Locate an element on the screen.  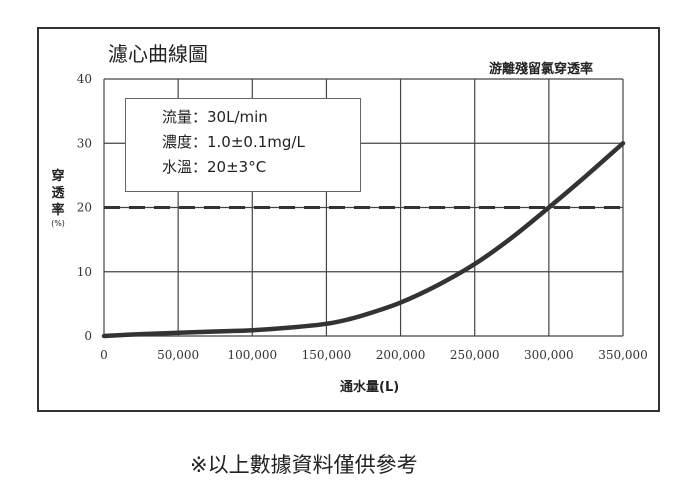
x-tick-label: 50,000 is located at coordinates (178, 355).